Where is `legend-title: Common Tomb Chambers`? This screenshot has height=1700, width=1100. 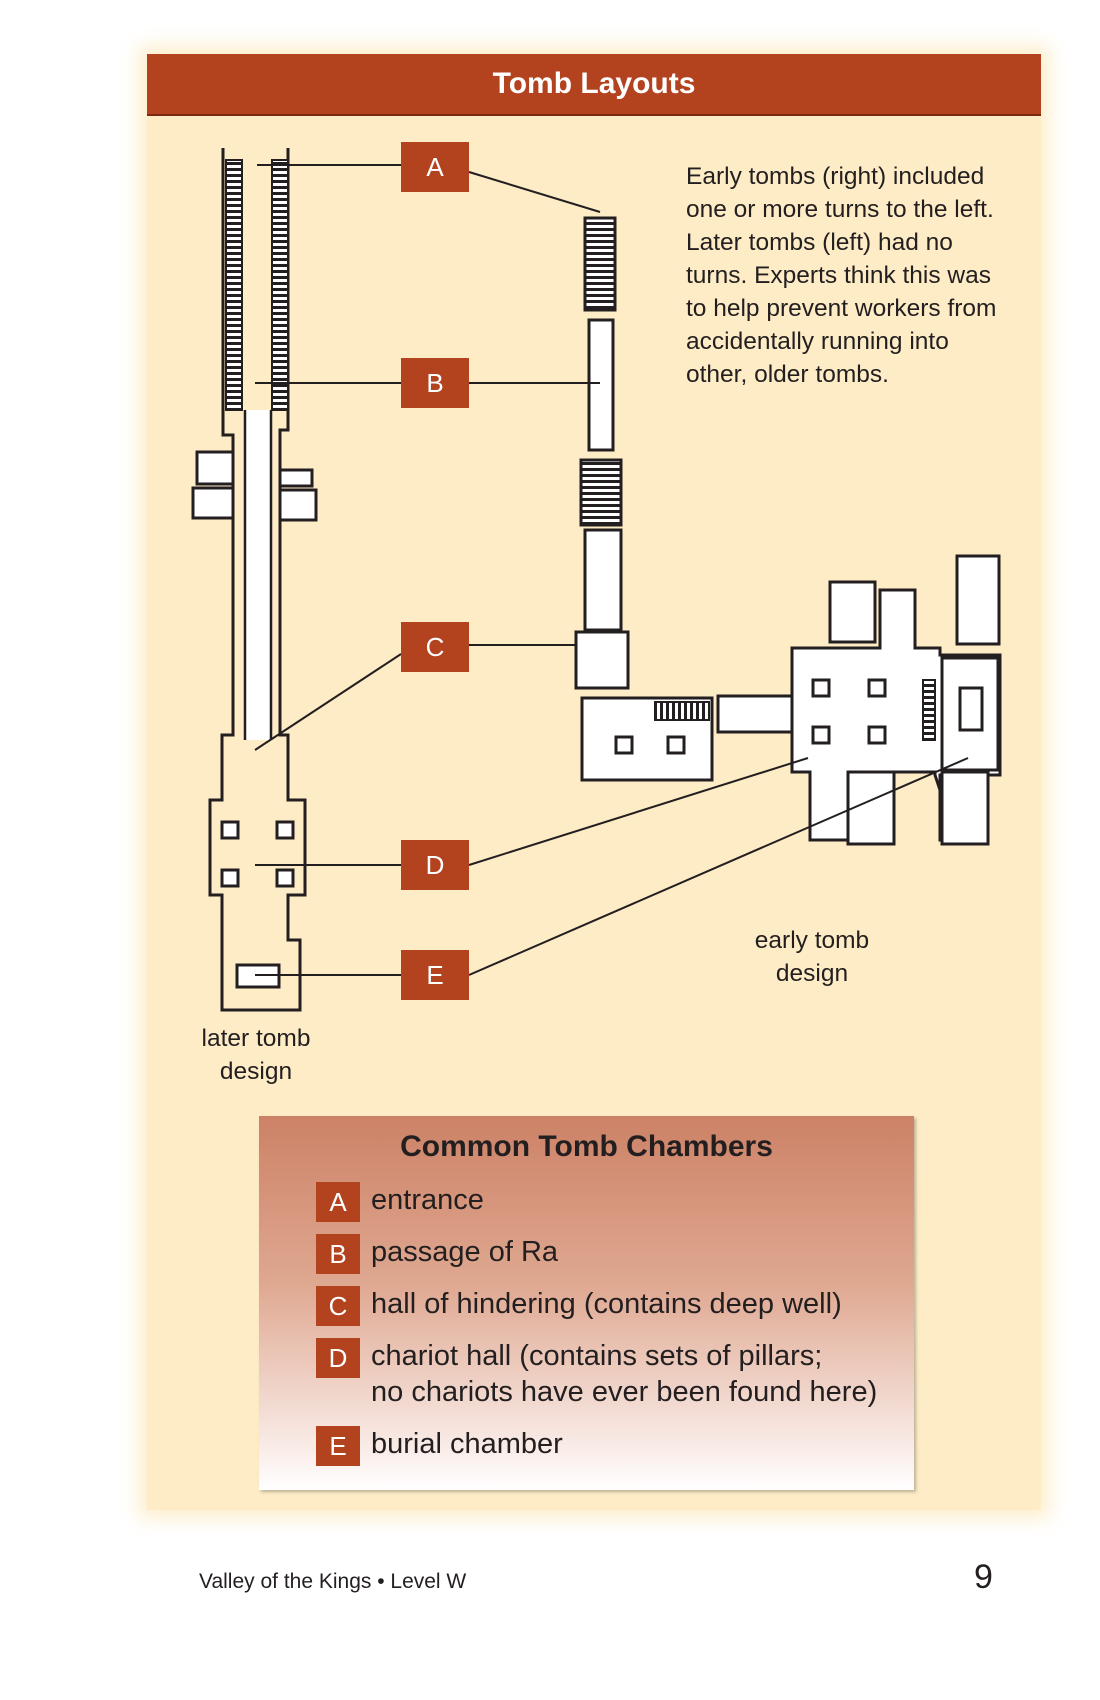
legend-title: Common Tomb Chambers is located at coordinates (586, 1146).